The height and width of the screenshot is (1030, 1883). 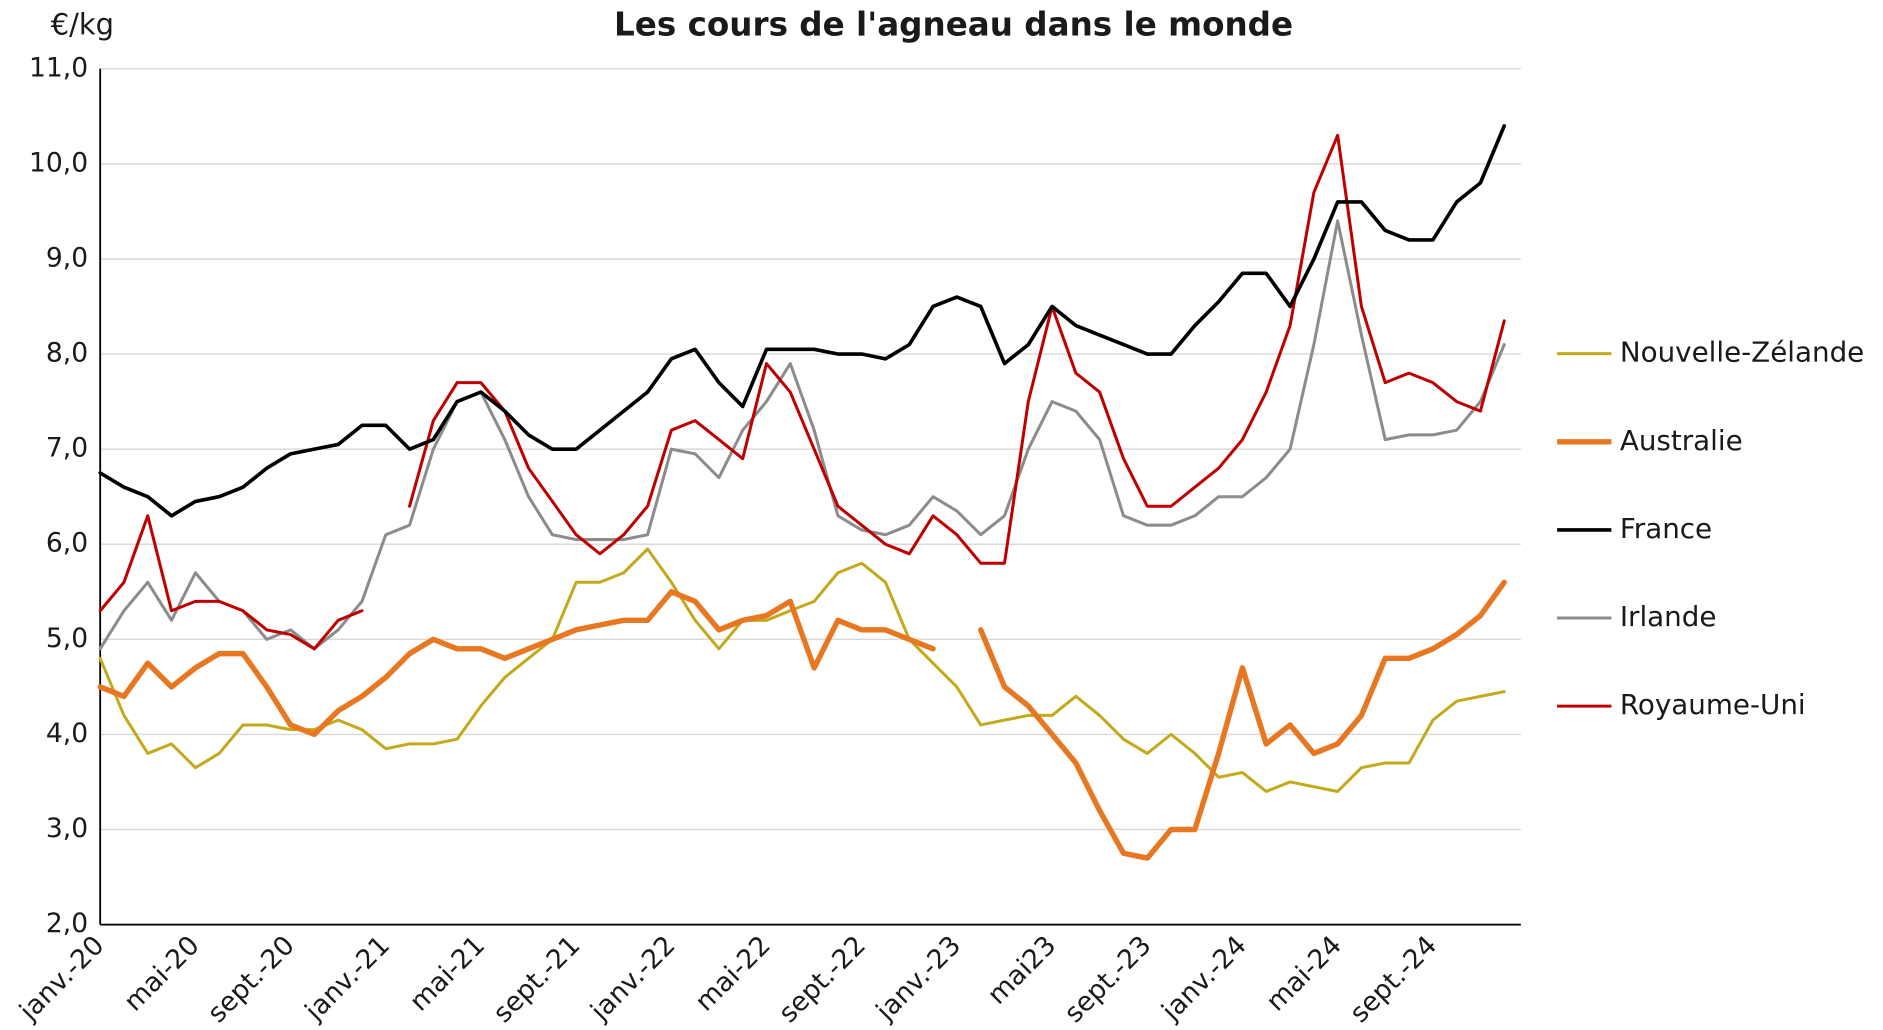 What do you see at coordinates (58, 162) in the screenshot?
I see `y-tick-label: 10,0` at bounding box center [58, 162].